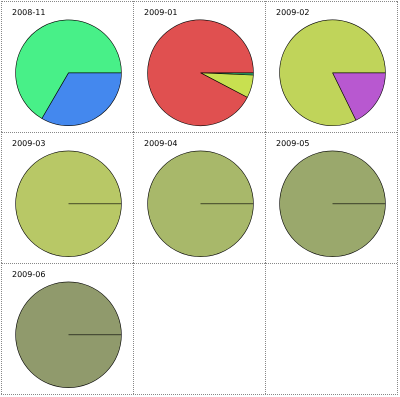  What do you see at coordinates (161, 12) in the screenshot?
I see `chart-title: 2009-01` at bounding box center [161, 12].